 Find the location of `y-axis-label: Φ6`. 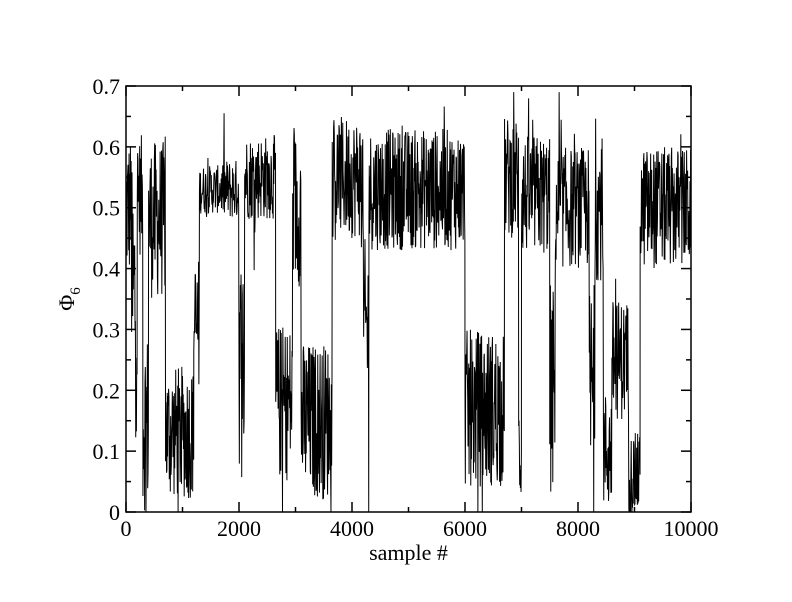

y-axis-label: Φ6 is located at coordinates (69, 299).